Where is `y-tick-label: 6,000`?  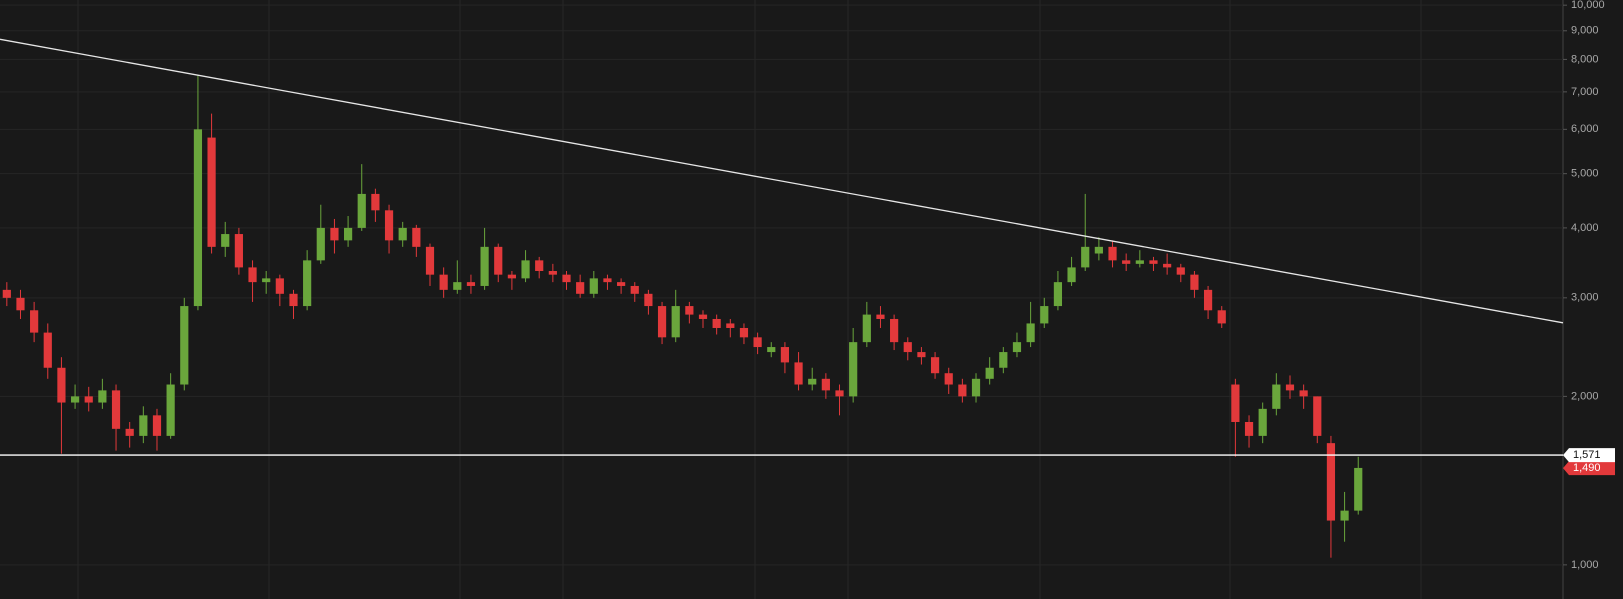
y-tick-label: 6,000 is located at coordinates (1585, 129).